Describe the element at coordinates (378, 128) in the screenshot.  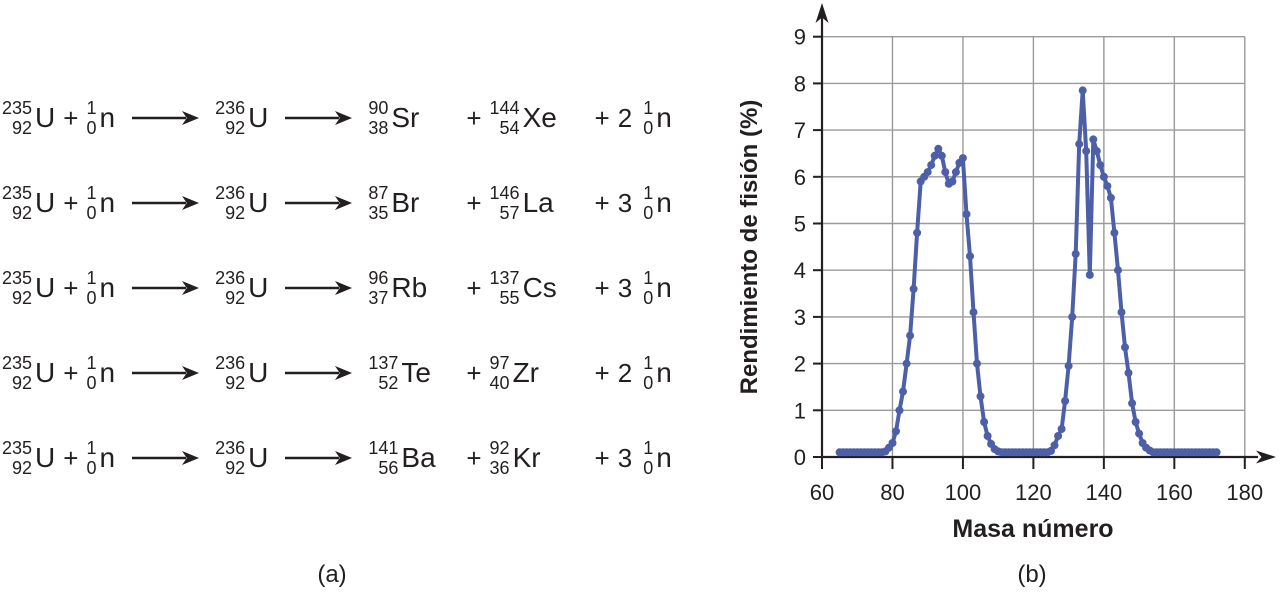
I see `atomic-number: 38` at that location.